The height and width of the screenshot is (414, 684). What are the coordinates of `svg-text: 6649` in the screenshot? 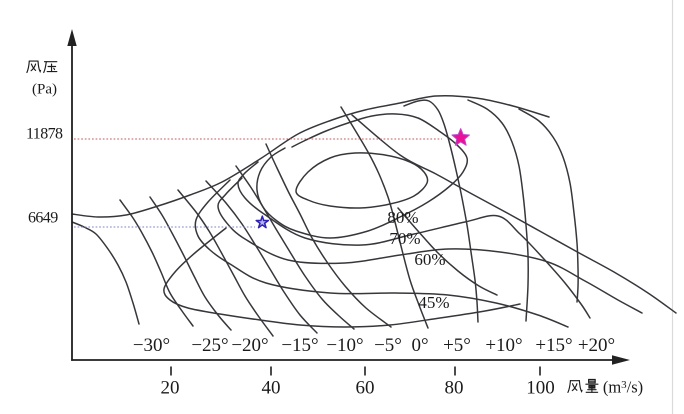 It's located at (43, 218).